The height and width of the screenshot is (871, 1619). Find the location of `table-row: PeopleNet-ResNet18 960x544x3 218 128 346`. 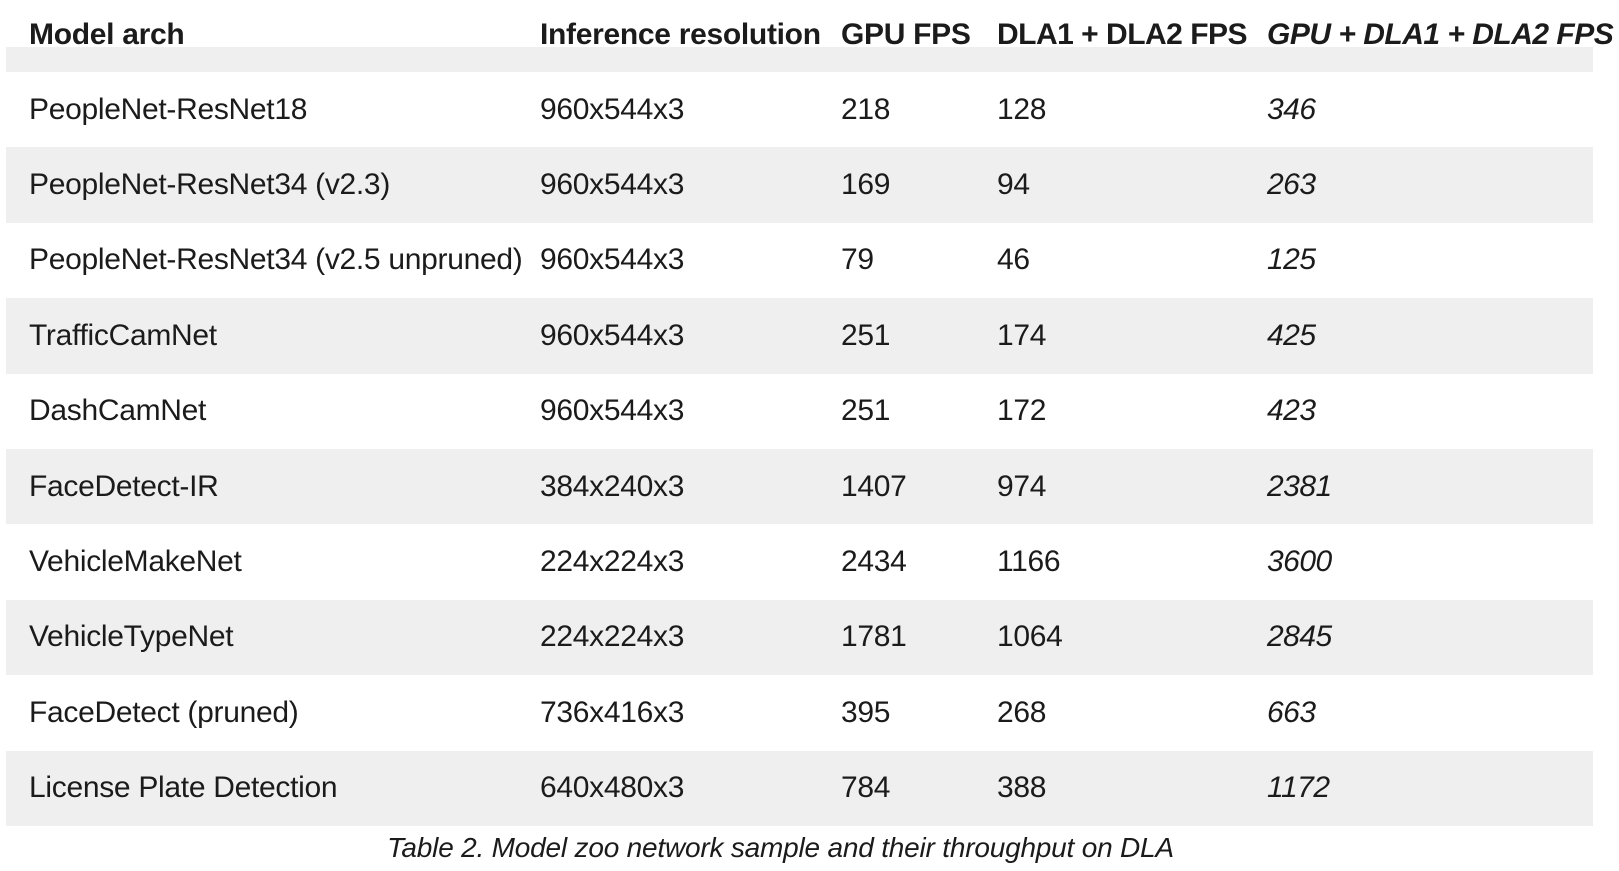

table-row: PeopleNet-ResNet18 960x544x3 218 128 346 is located at coordinates (799, 109).